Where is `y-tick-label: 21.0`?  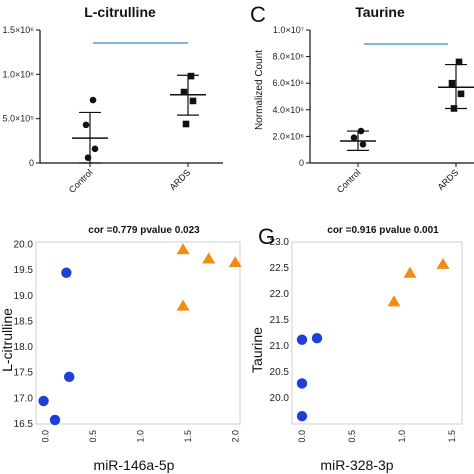
y-tick-label: 21.0 is located at coordinates (280, 346).